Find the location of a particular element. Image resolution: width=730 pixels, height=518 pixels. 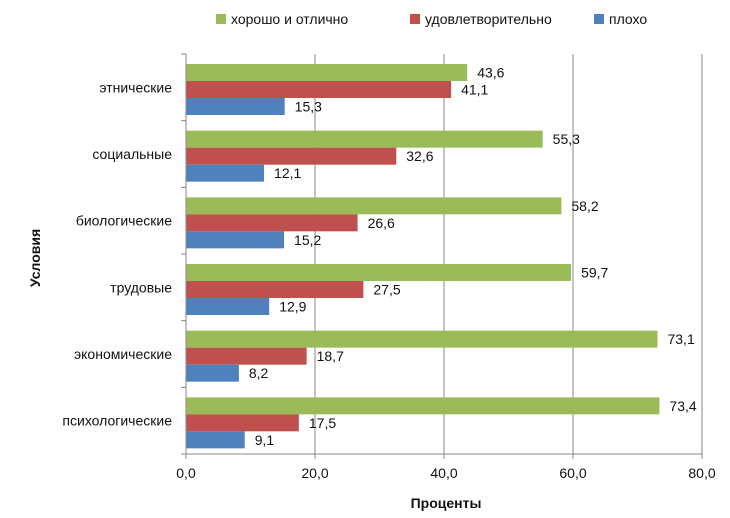

legend-label: плохо is located at coordinates (628, 19).